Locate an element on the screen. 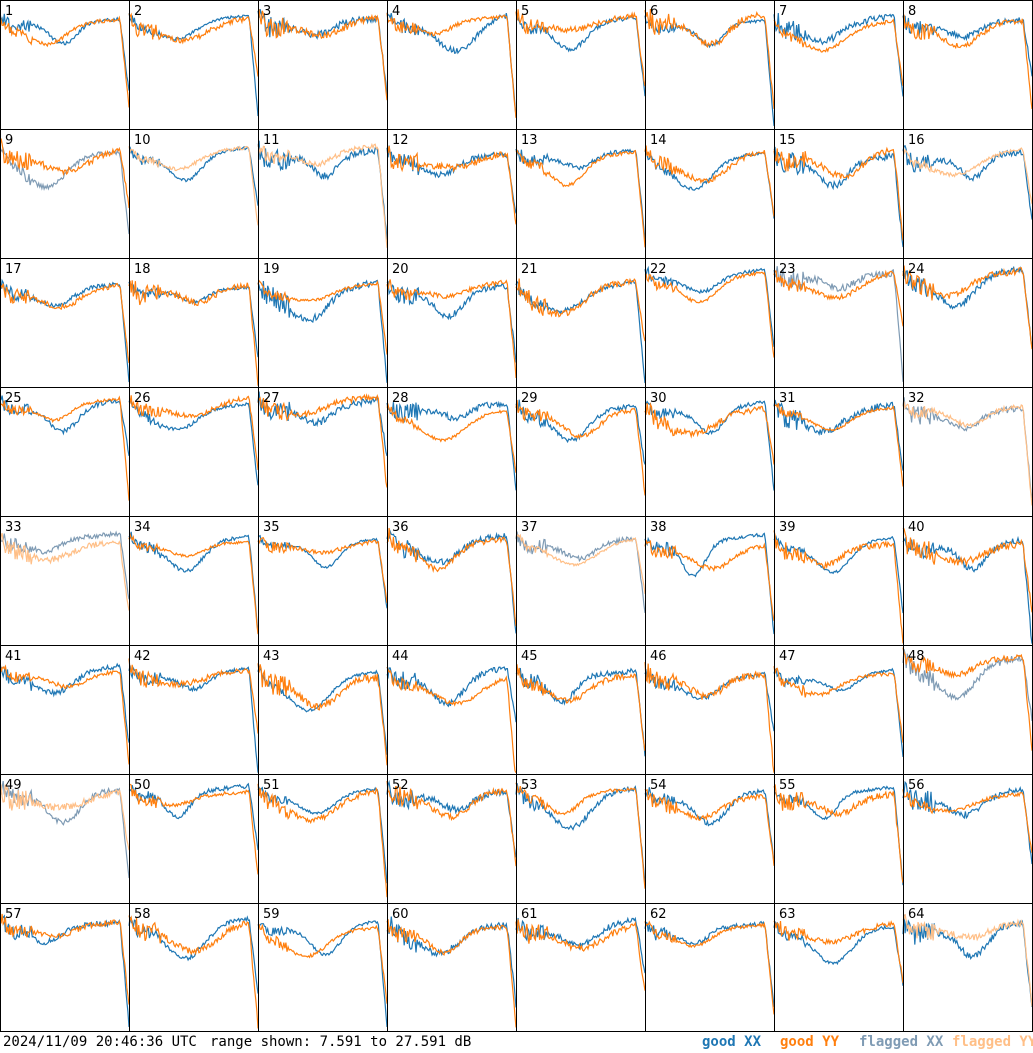 The width and height of the screenshot is (1033, 1053). panel-37: 37 is located at coordinates (580, 566).